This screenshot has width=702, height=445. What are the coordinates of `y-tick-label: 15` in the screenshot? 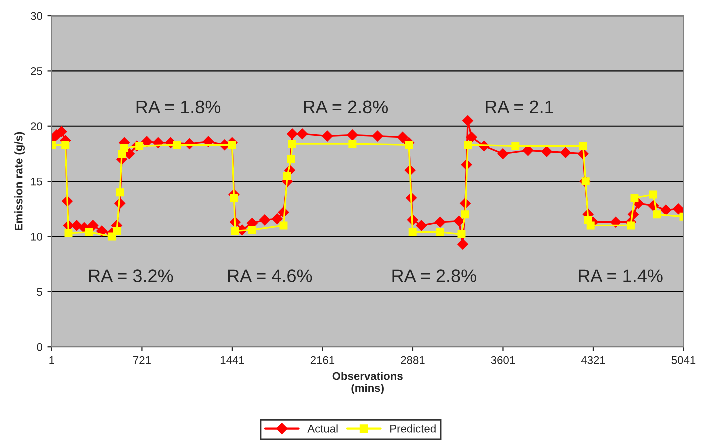 It's located at (36, 182).